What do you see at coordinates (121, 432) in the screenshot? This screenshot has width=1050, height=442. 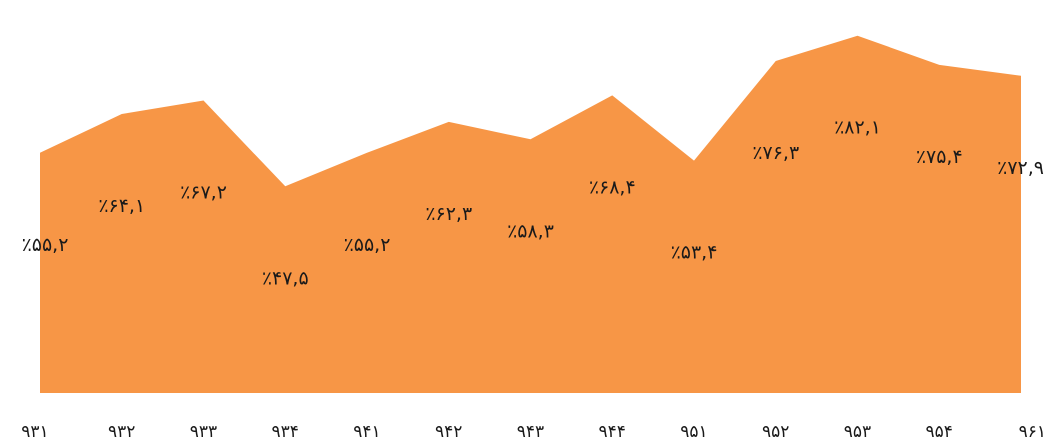 I see `x-tick-label: ۹۳۲` at bounding box center [121, 432].